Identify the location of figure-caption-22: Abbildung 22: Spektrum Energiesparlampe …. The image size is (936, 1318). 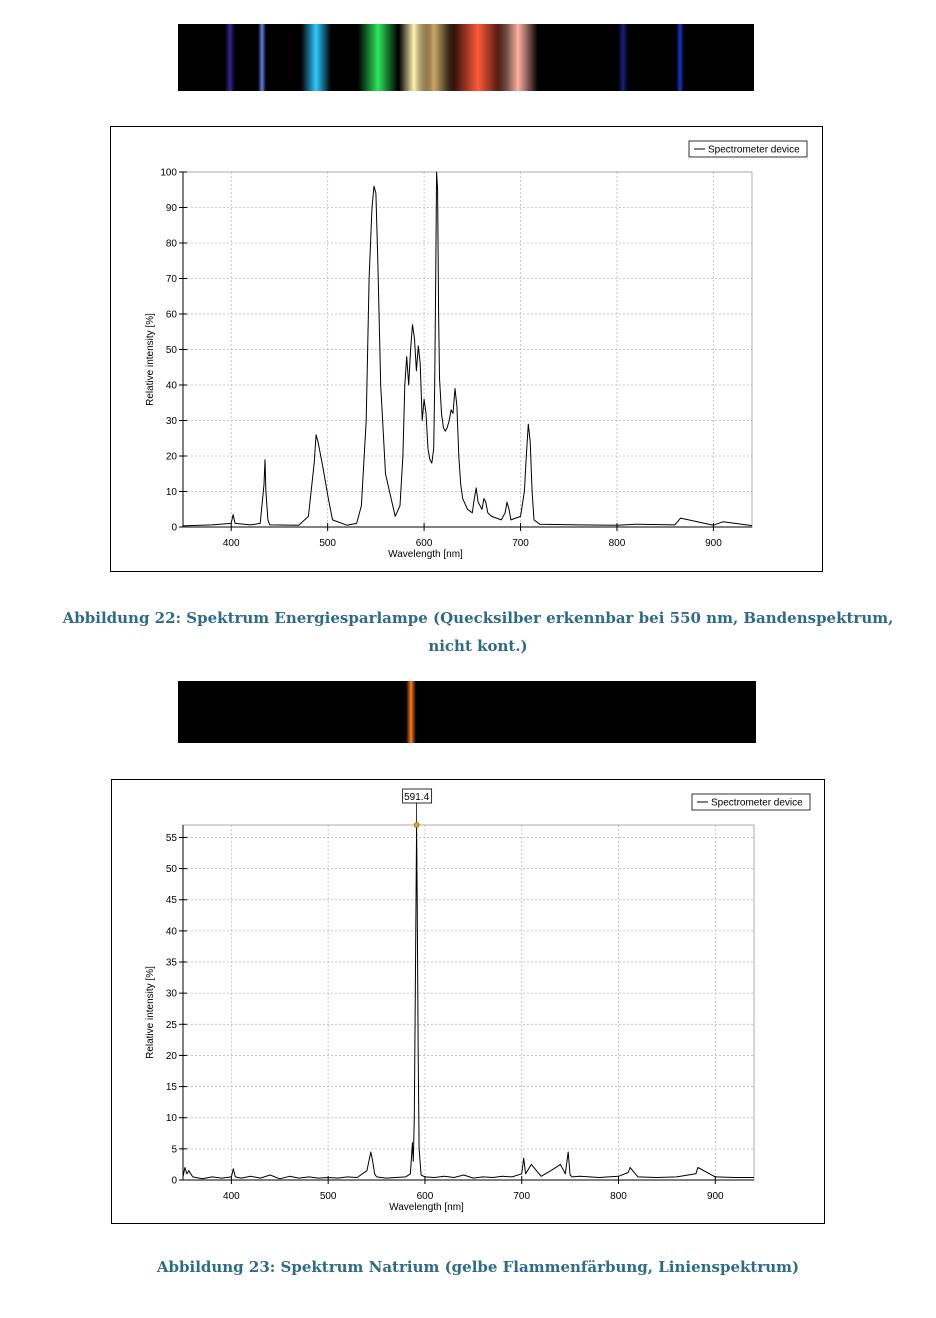
(478, 632).